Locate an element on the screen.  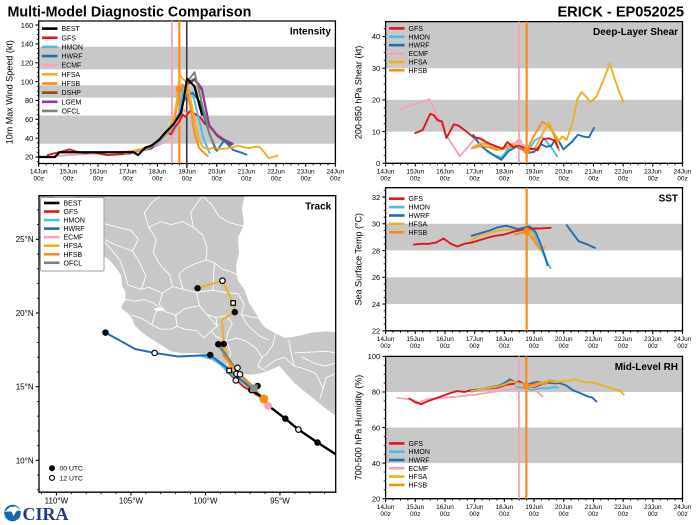
svg-text: 22 is located at coordinates (376, 331).